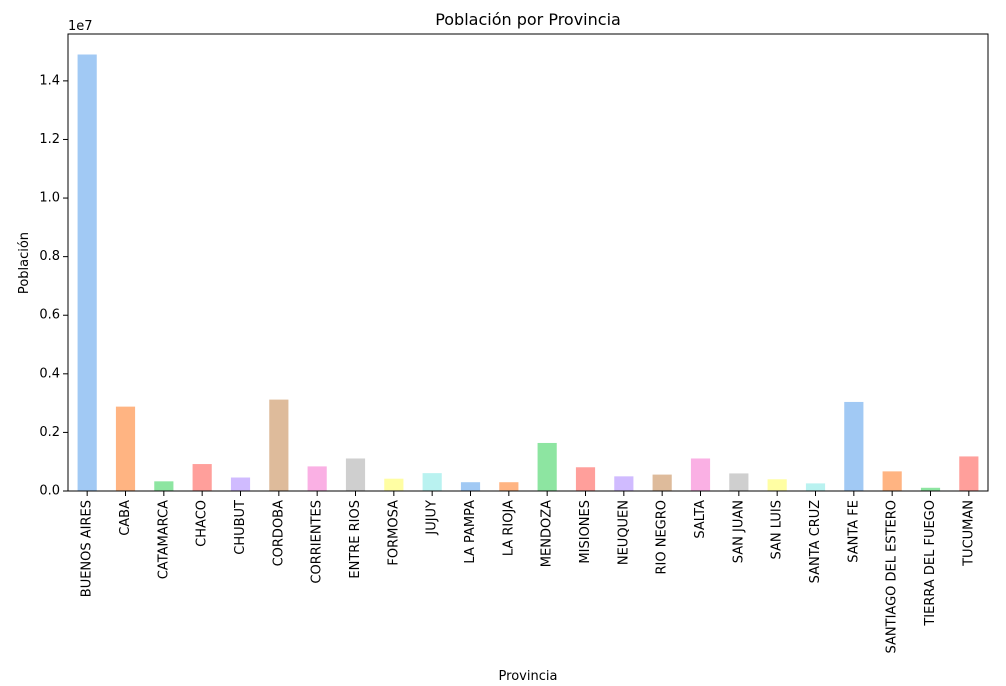 Image resolution: width=1006 pixels, height=686 pixels. What do you see at coordinates (662, 537) in the screenshot?
I see `x-tick-label: RIO NEGRO` at bounding box center [662, 537].